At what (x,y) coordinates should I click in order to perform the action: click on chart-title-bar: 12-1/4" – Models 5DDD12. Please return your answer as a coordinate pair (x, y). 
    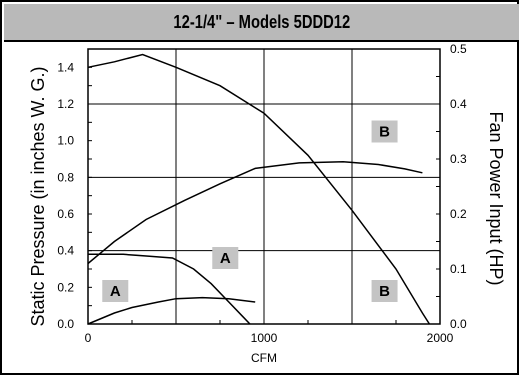
    Looking at the image, I should click on (261, 23).